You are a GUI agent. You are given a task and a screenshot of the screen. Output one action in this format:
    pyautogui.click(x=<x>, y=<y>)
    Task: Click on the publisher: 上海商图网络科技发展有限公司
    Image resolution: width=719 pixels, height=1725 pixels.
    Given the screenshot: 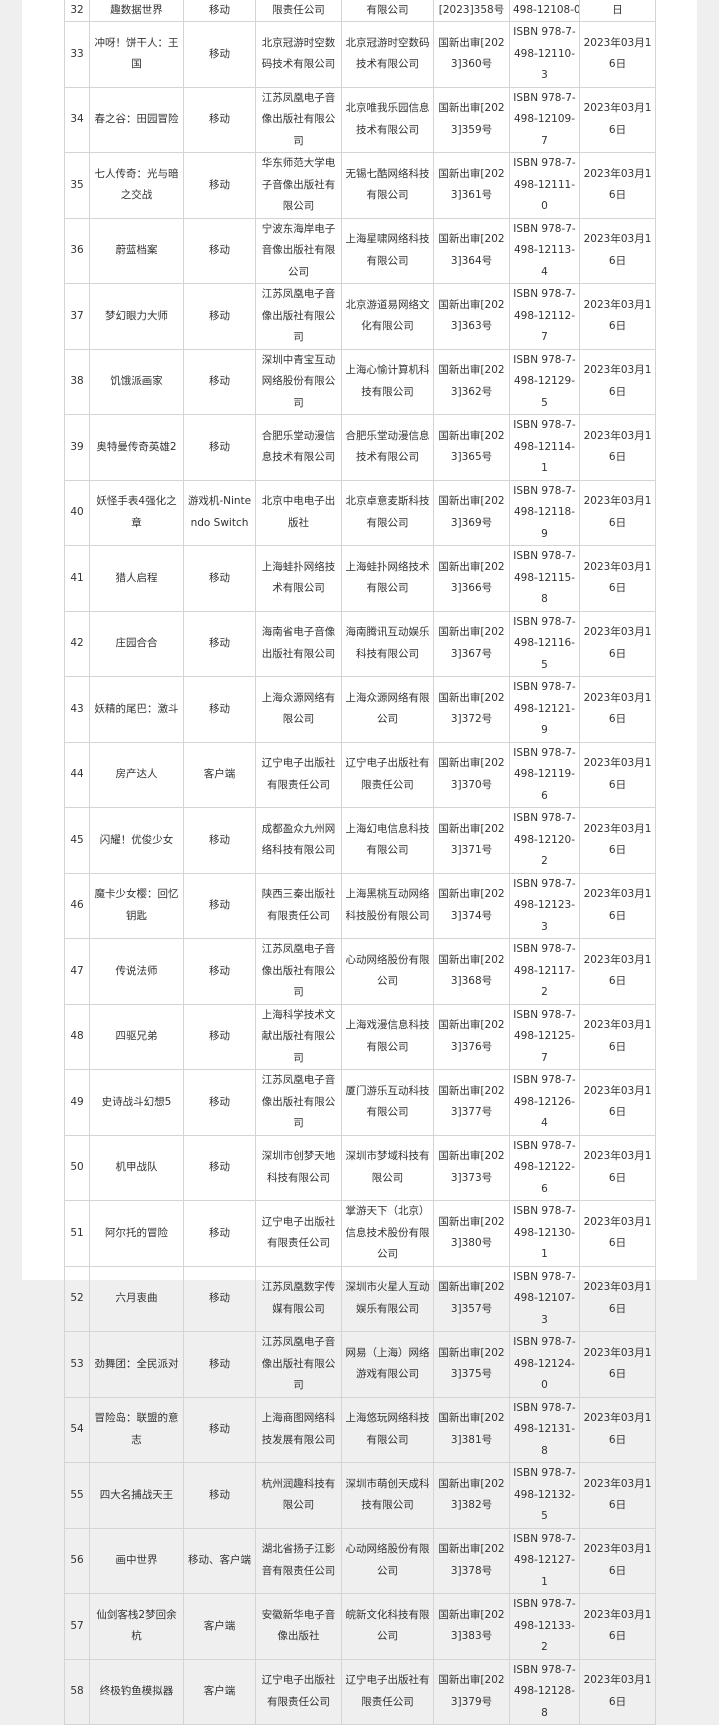 What is the action you would take?
    pyautogui.click(x=298, y=1429)
    